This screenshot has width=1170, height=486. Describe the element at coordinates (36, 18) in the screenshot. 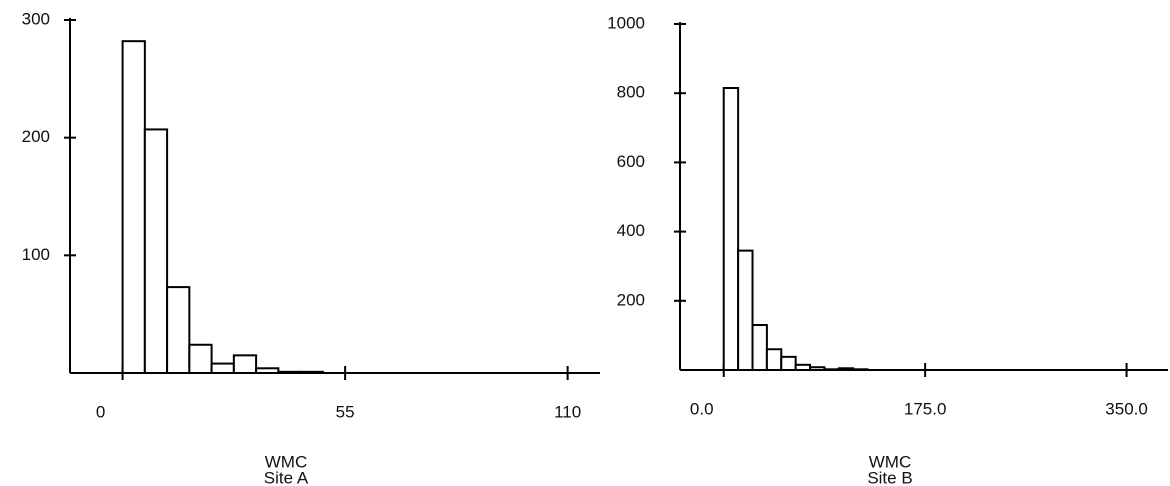

I see `y-tick-label: 300` at that location.